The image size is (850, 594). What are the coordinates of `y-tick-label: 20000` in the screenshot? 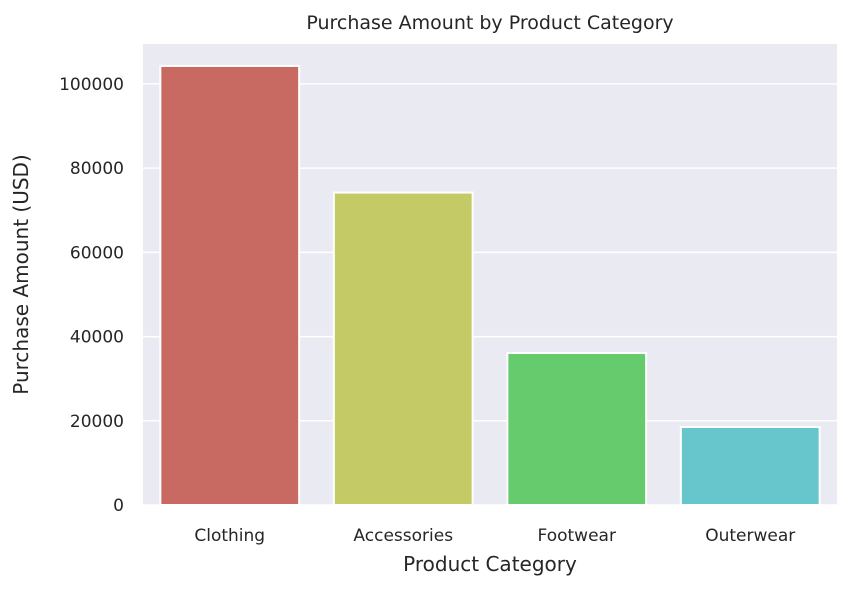 It's located at (97, 422).